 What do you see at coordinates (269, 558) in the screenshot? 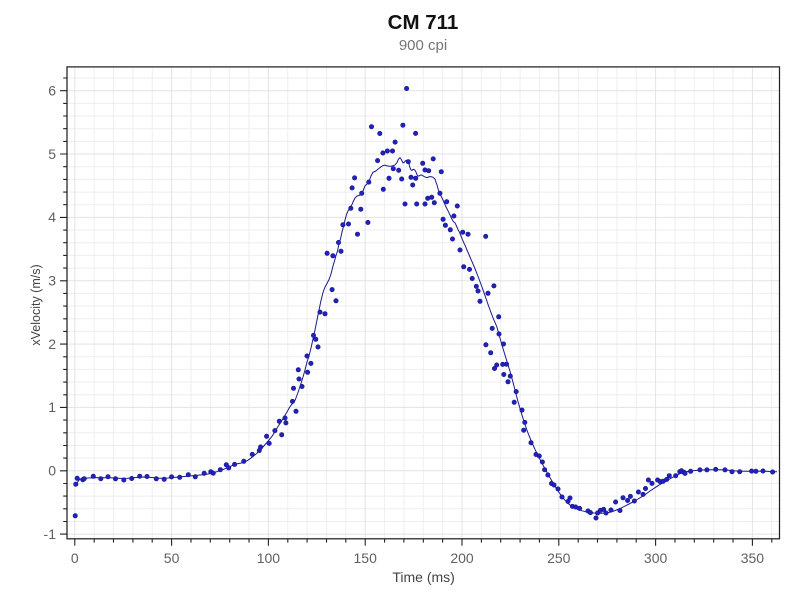
I see `svg-text: 100` at bounding box center [269, 558].